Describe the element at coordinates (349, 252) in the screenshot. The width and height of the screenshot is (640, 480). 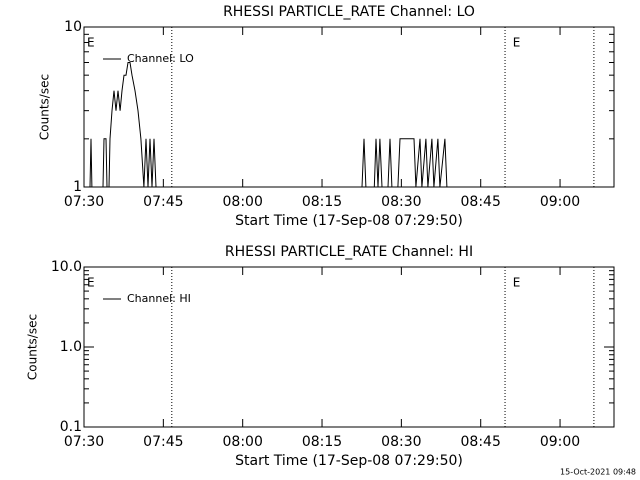
I see `chart-title: RHESSI PARTICLE_RATE Channel: HI` at that location.